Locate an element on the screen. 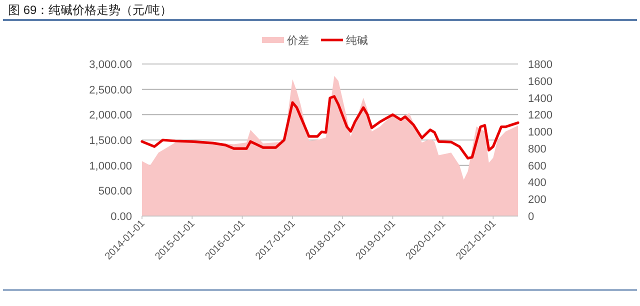 This screenshot has width=640, height=306. y2-tick-label: 1800 is located at coordinates (540, 65).